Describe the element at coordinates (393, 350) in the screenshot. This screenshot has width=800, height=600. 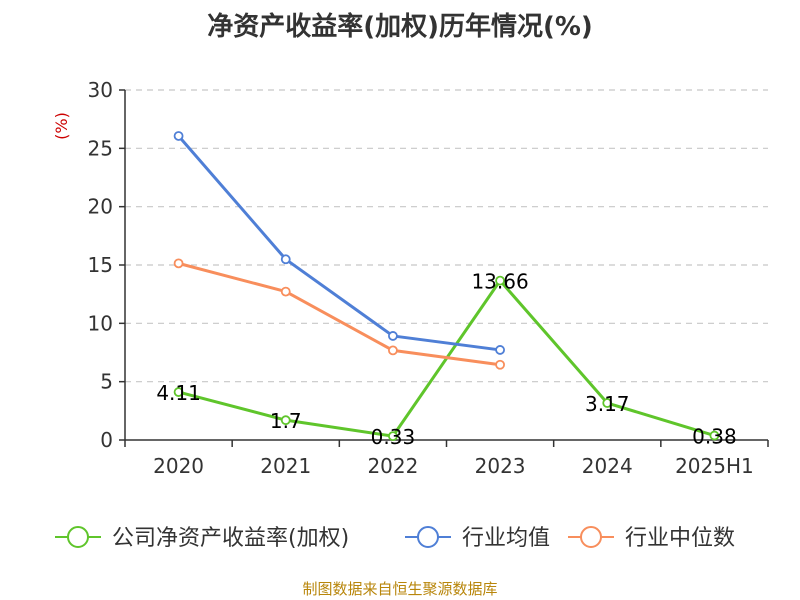
I see `series-2-point-2022` at that location.